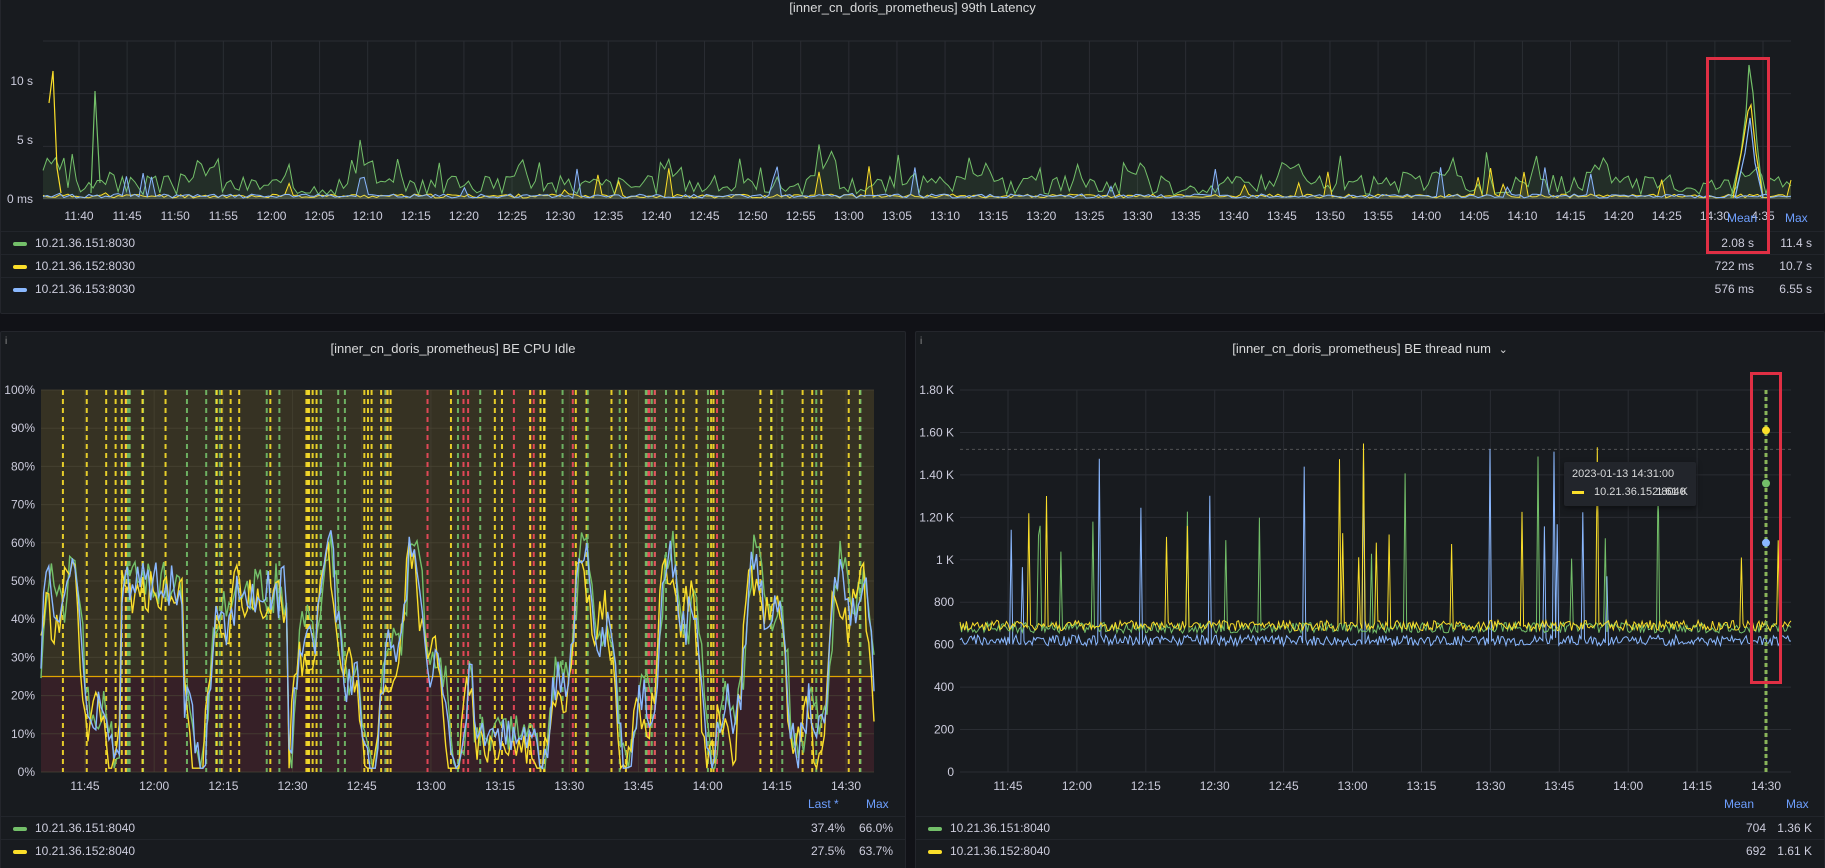 The height and width of the screenshot is (868, 1825). I want to click on tooltip-series-swatch, so click(1578, 492).